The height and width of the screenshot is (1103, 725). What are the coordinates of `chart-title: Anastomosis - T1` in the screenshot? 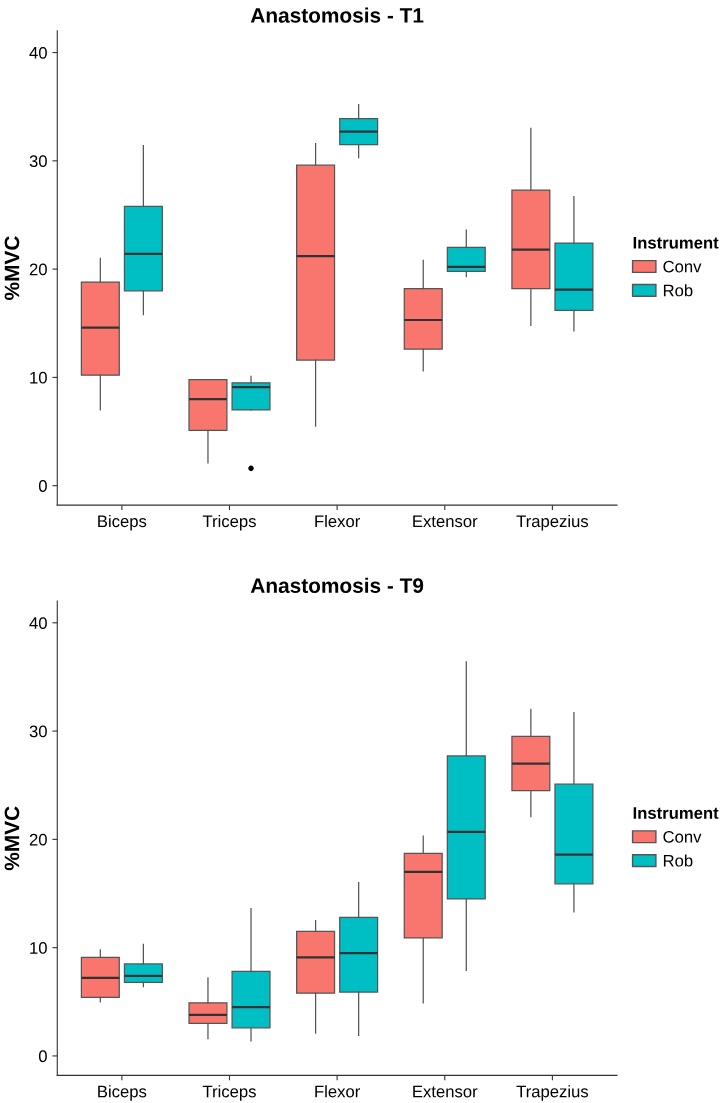 It's located at (337, 15).